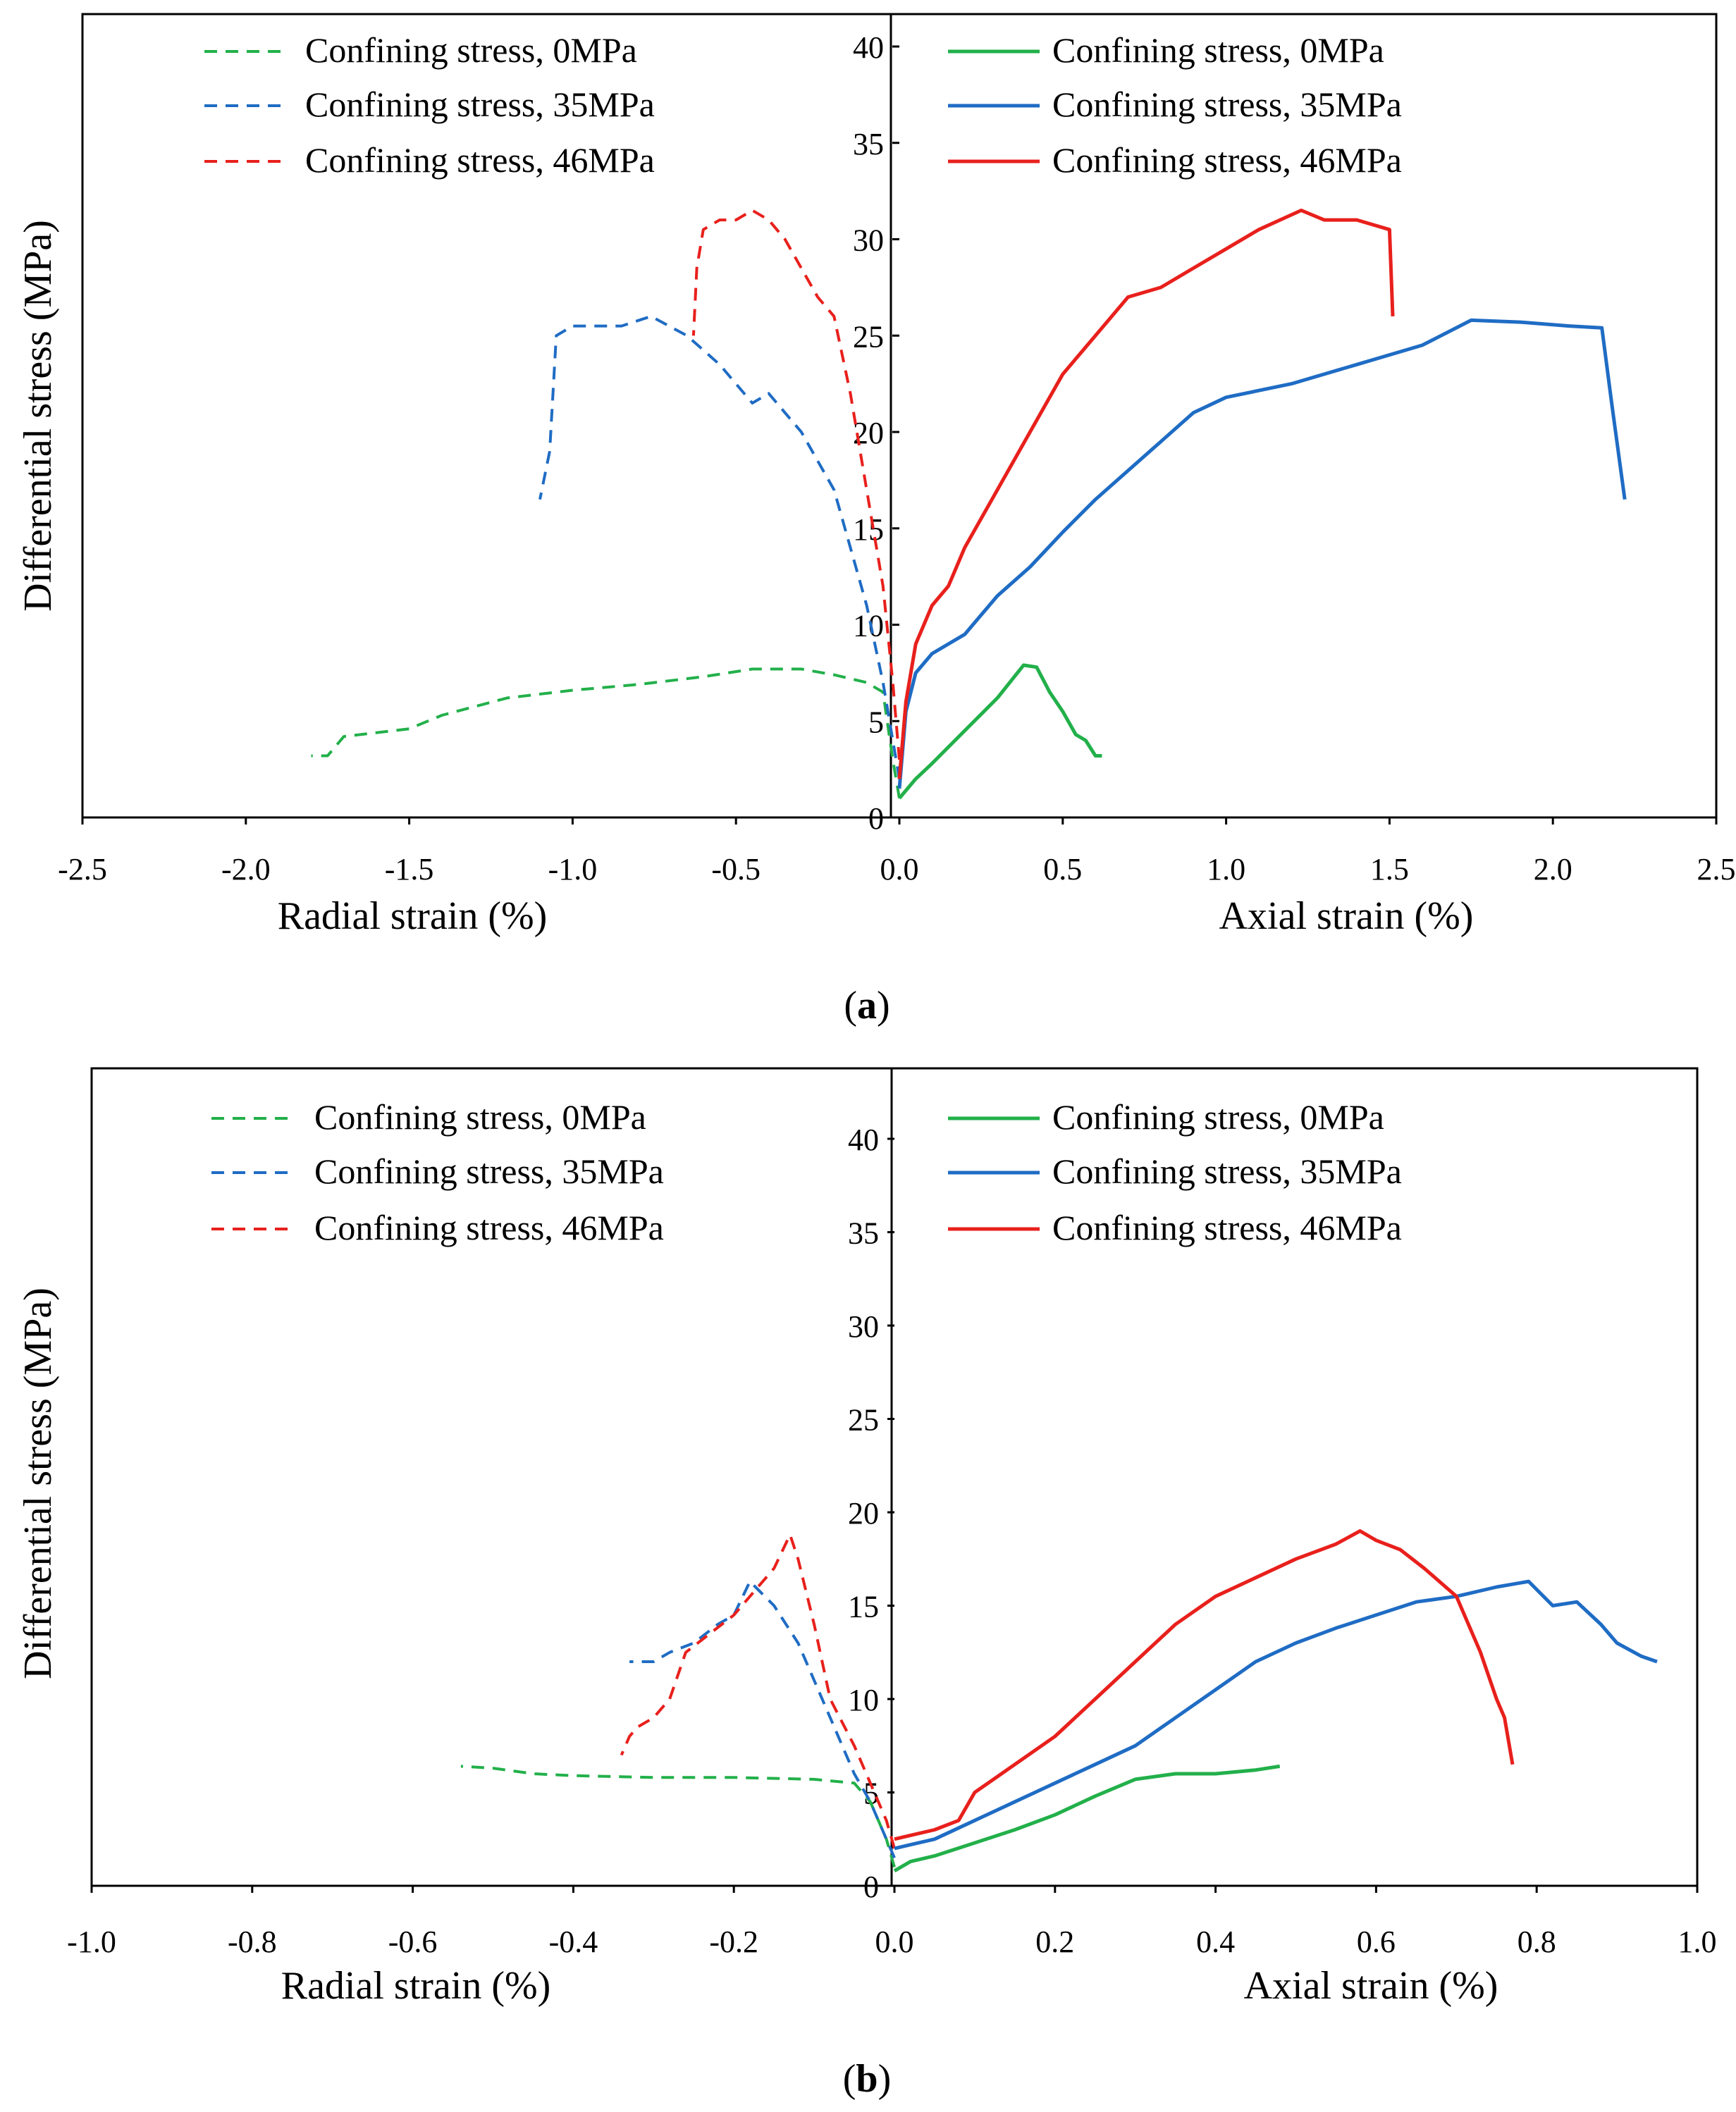 The image size is (1736, 2112). I want to click on y-tick-label-b-2: 10, so click(863, 1700).